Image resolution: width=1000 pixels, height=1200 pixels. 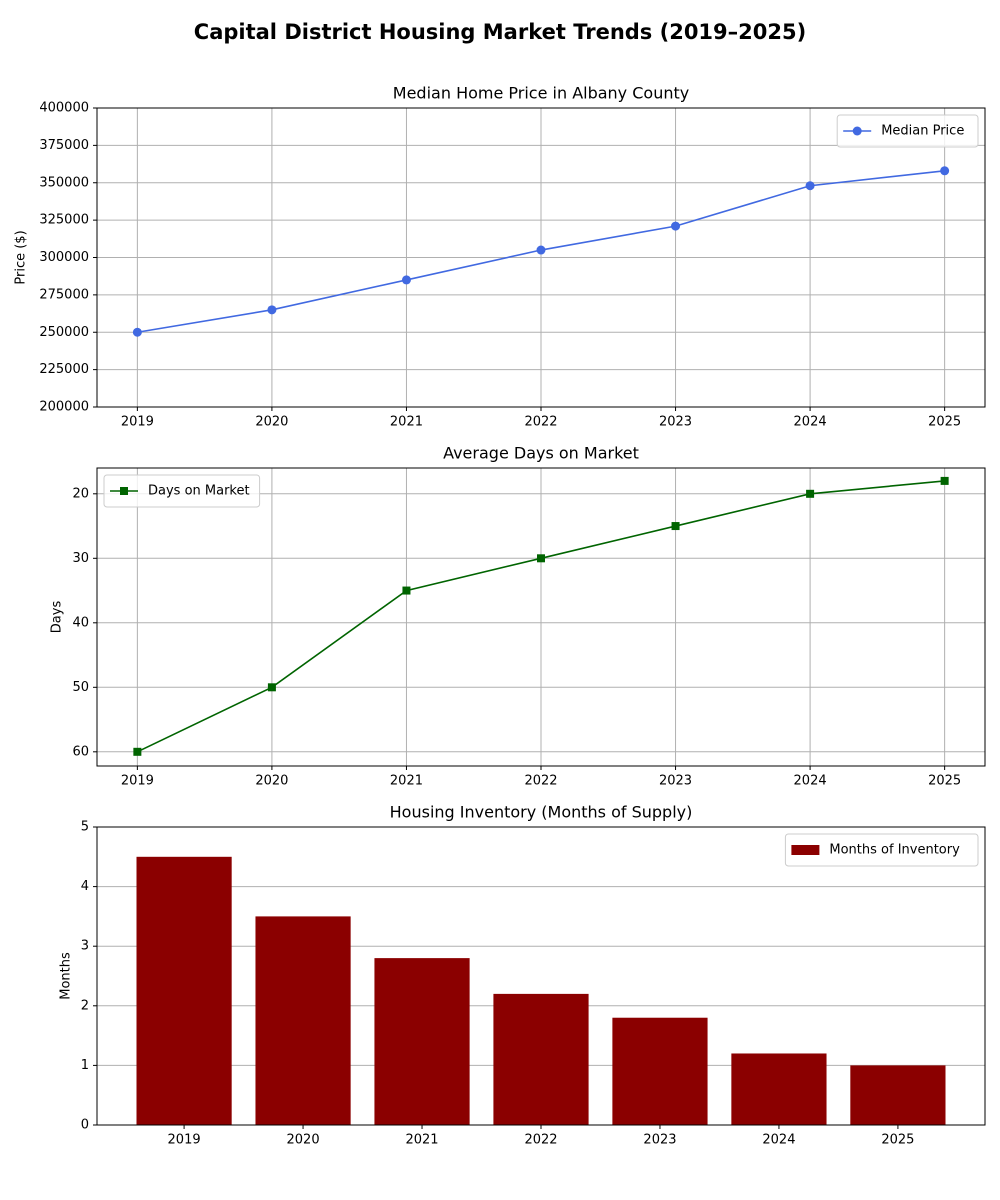 What do you see at coordinates (80, 558) in the screenshot?
I see `y-tick-label: 30` at bounding box center [80, 558].